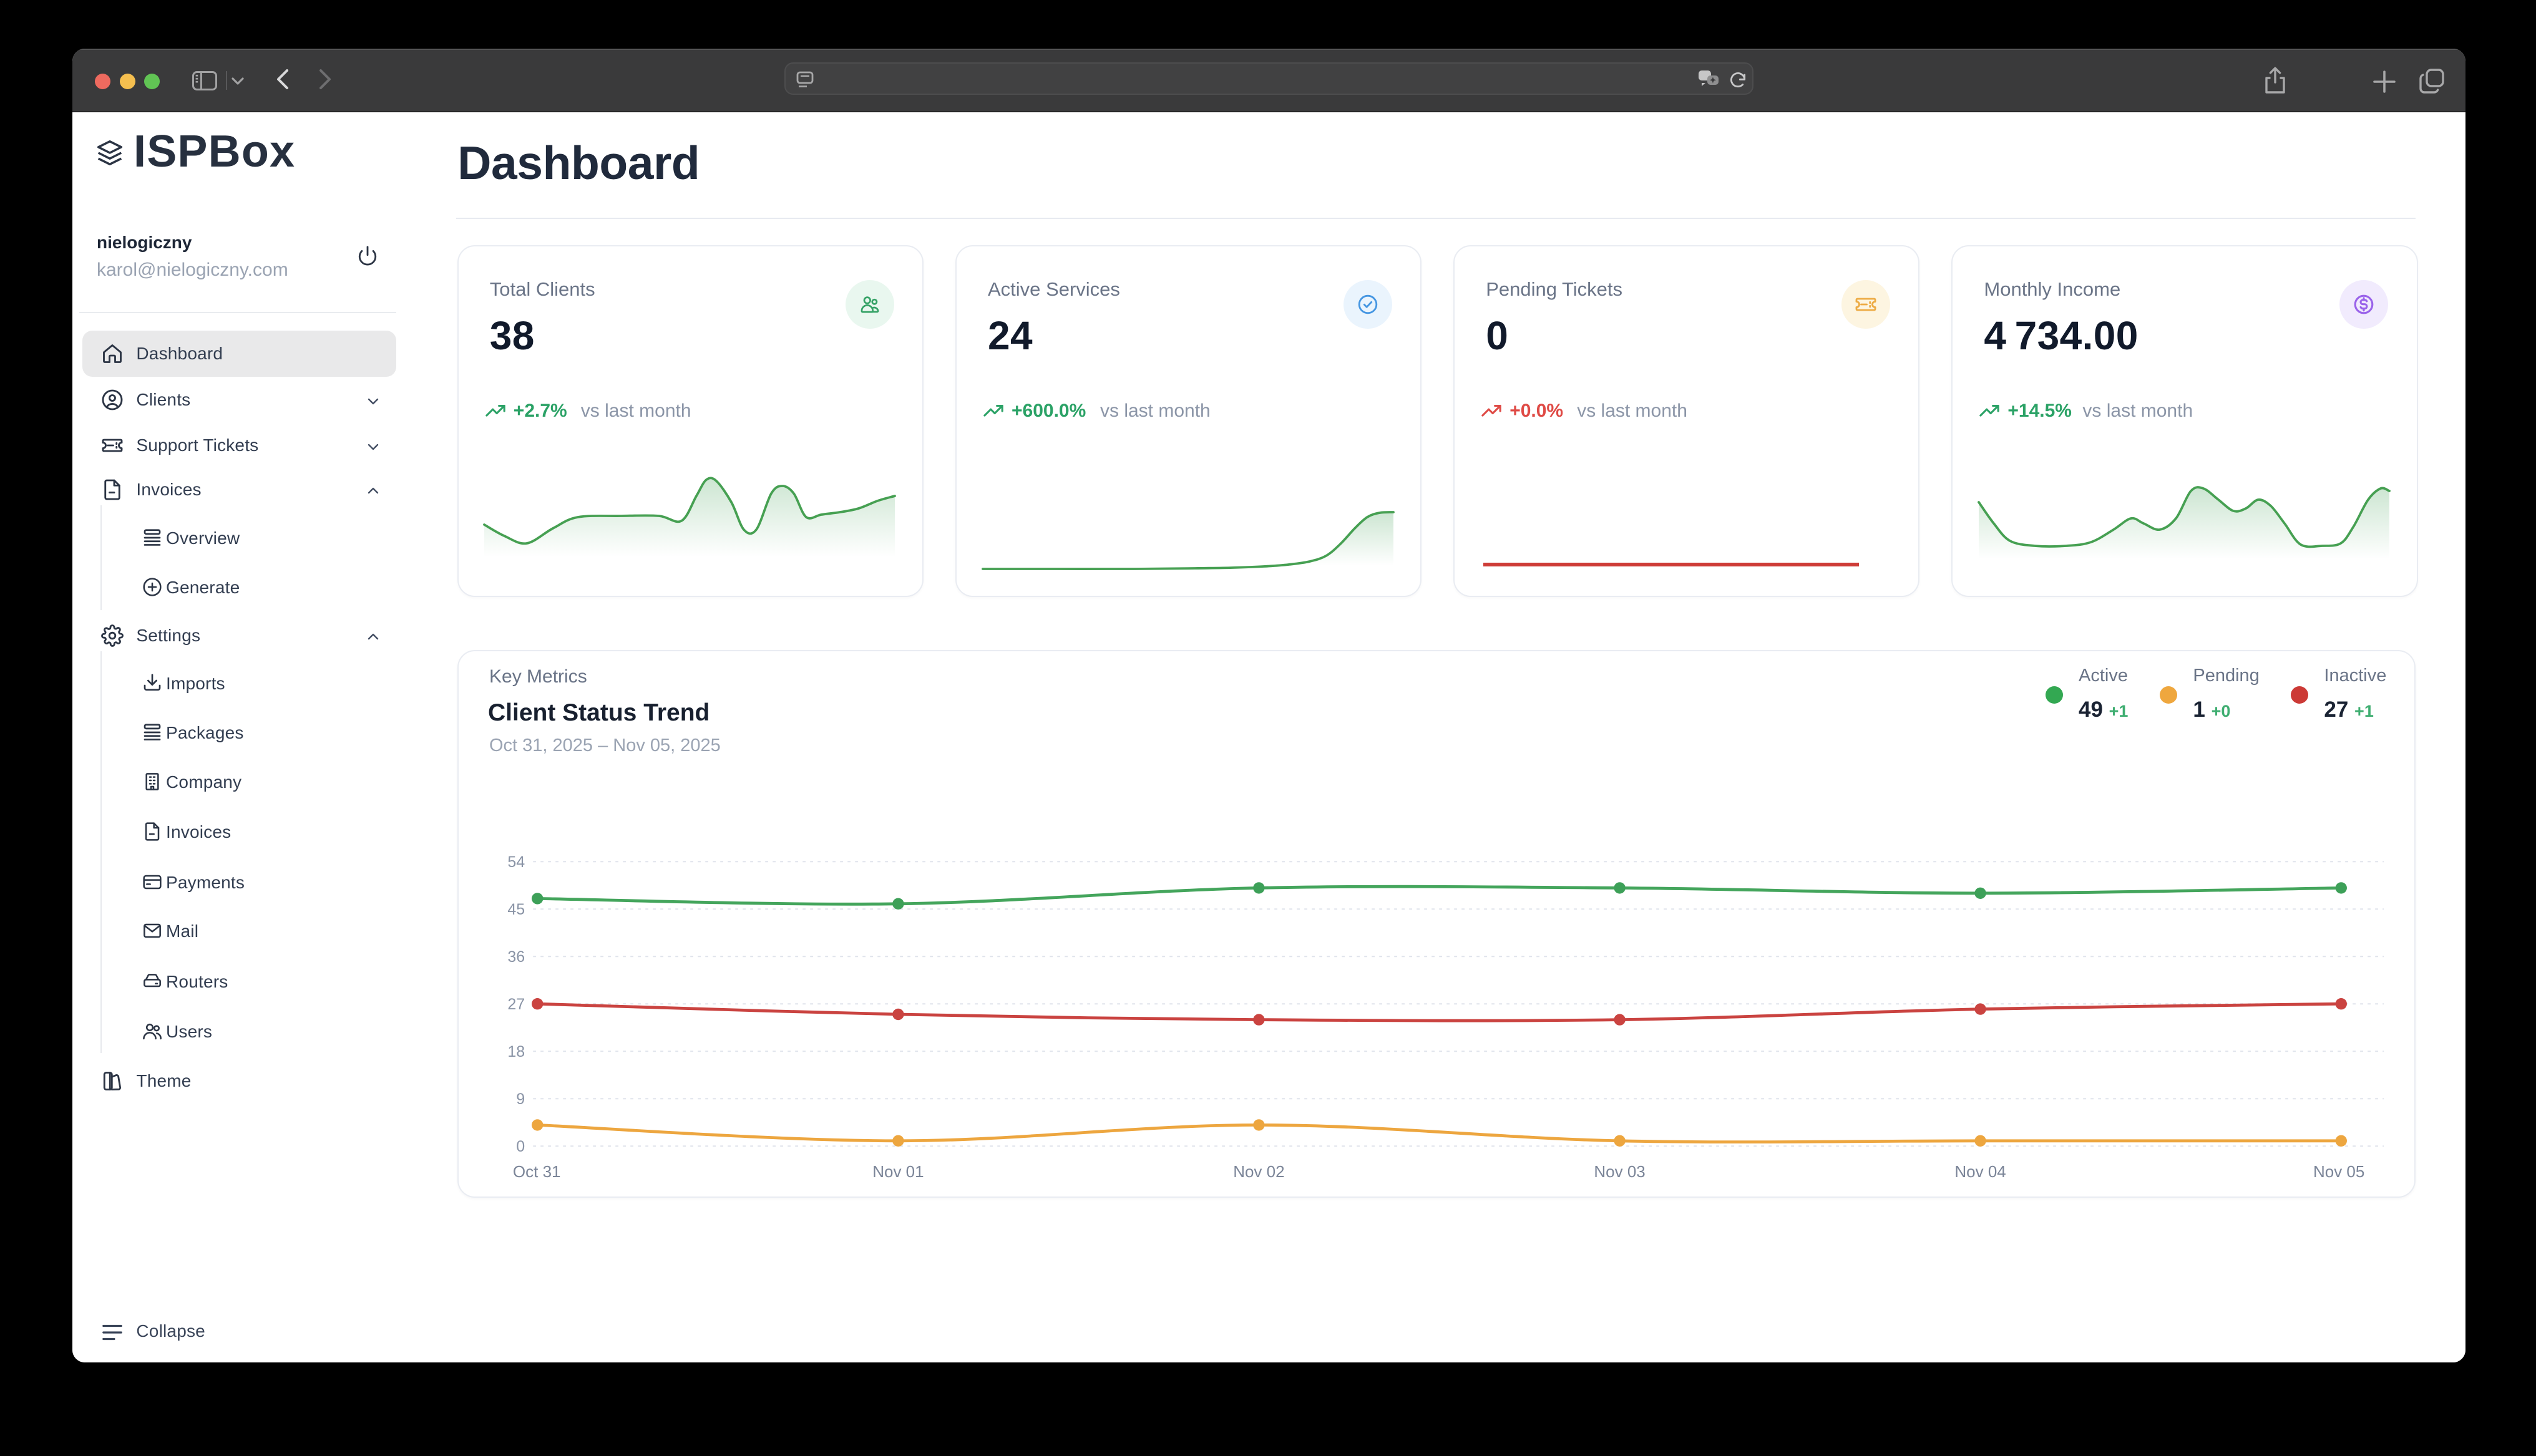 The height and width of the screenshot is (1456, 2536). Describe the element at coordinates (516, 1051) in the screenshot. I see `svg-text: 18` at that location.